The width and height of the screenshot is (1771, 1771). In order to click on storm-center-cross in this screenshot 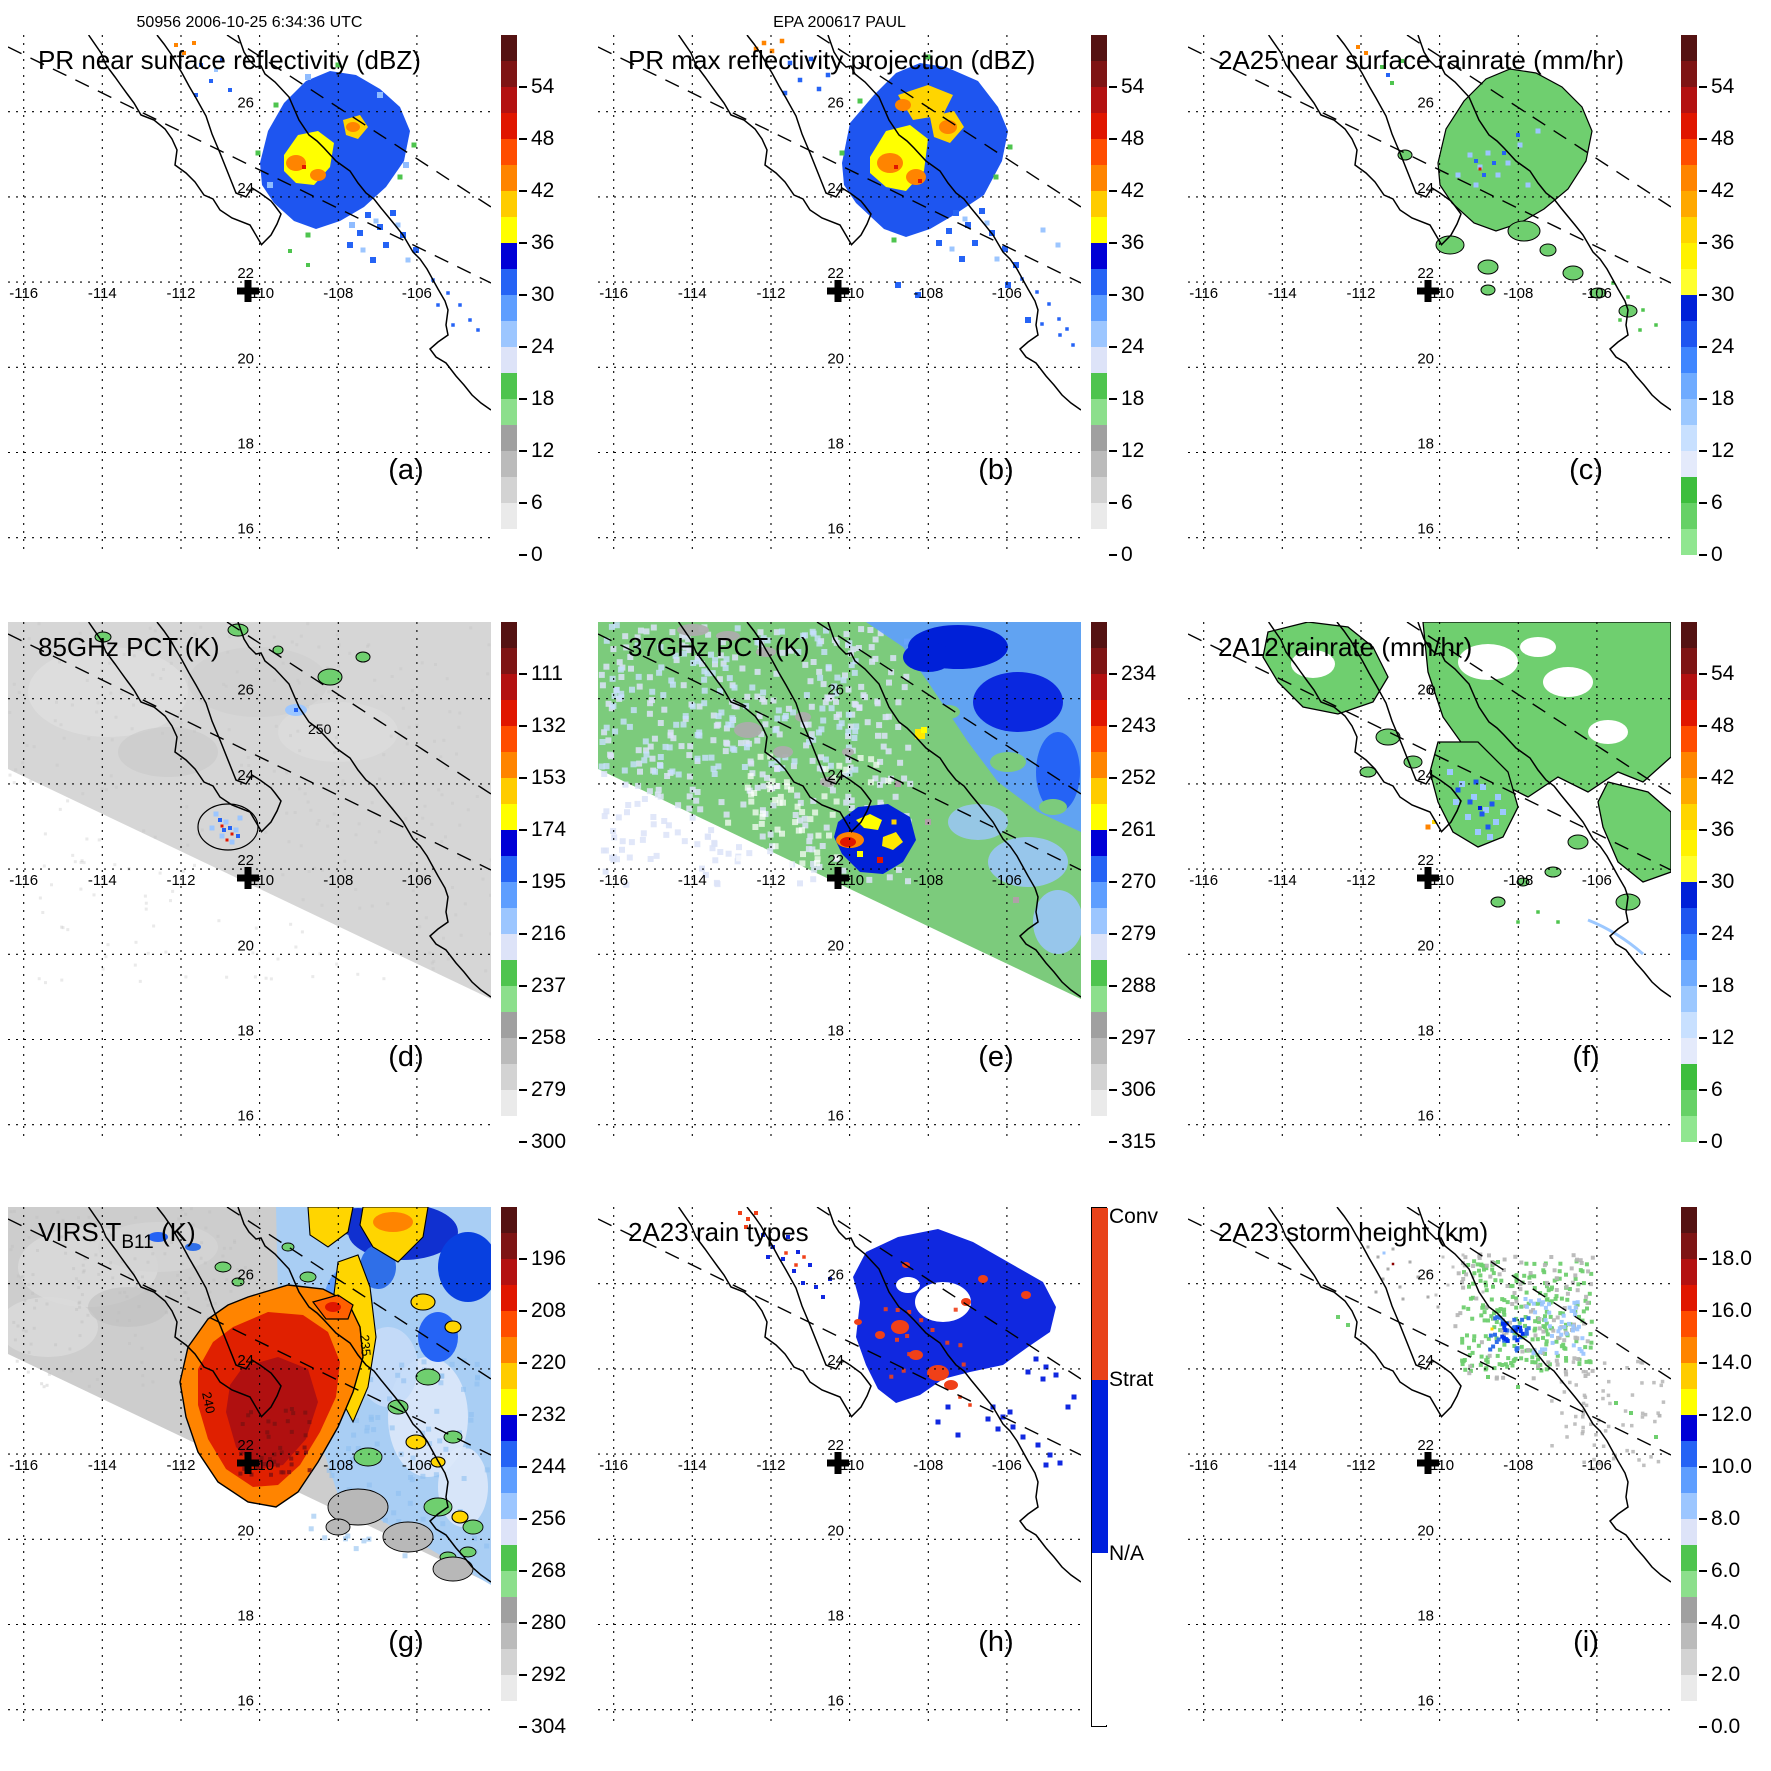, I will do `click(1428, 878)`.